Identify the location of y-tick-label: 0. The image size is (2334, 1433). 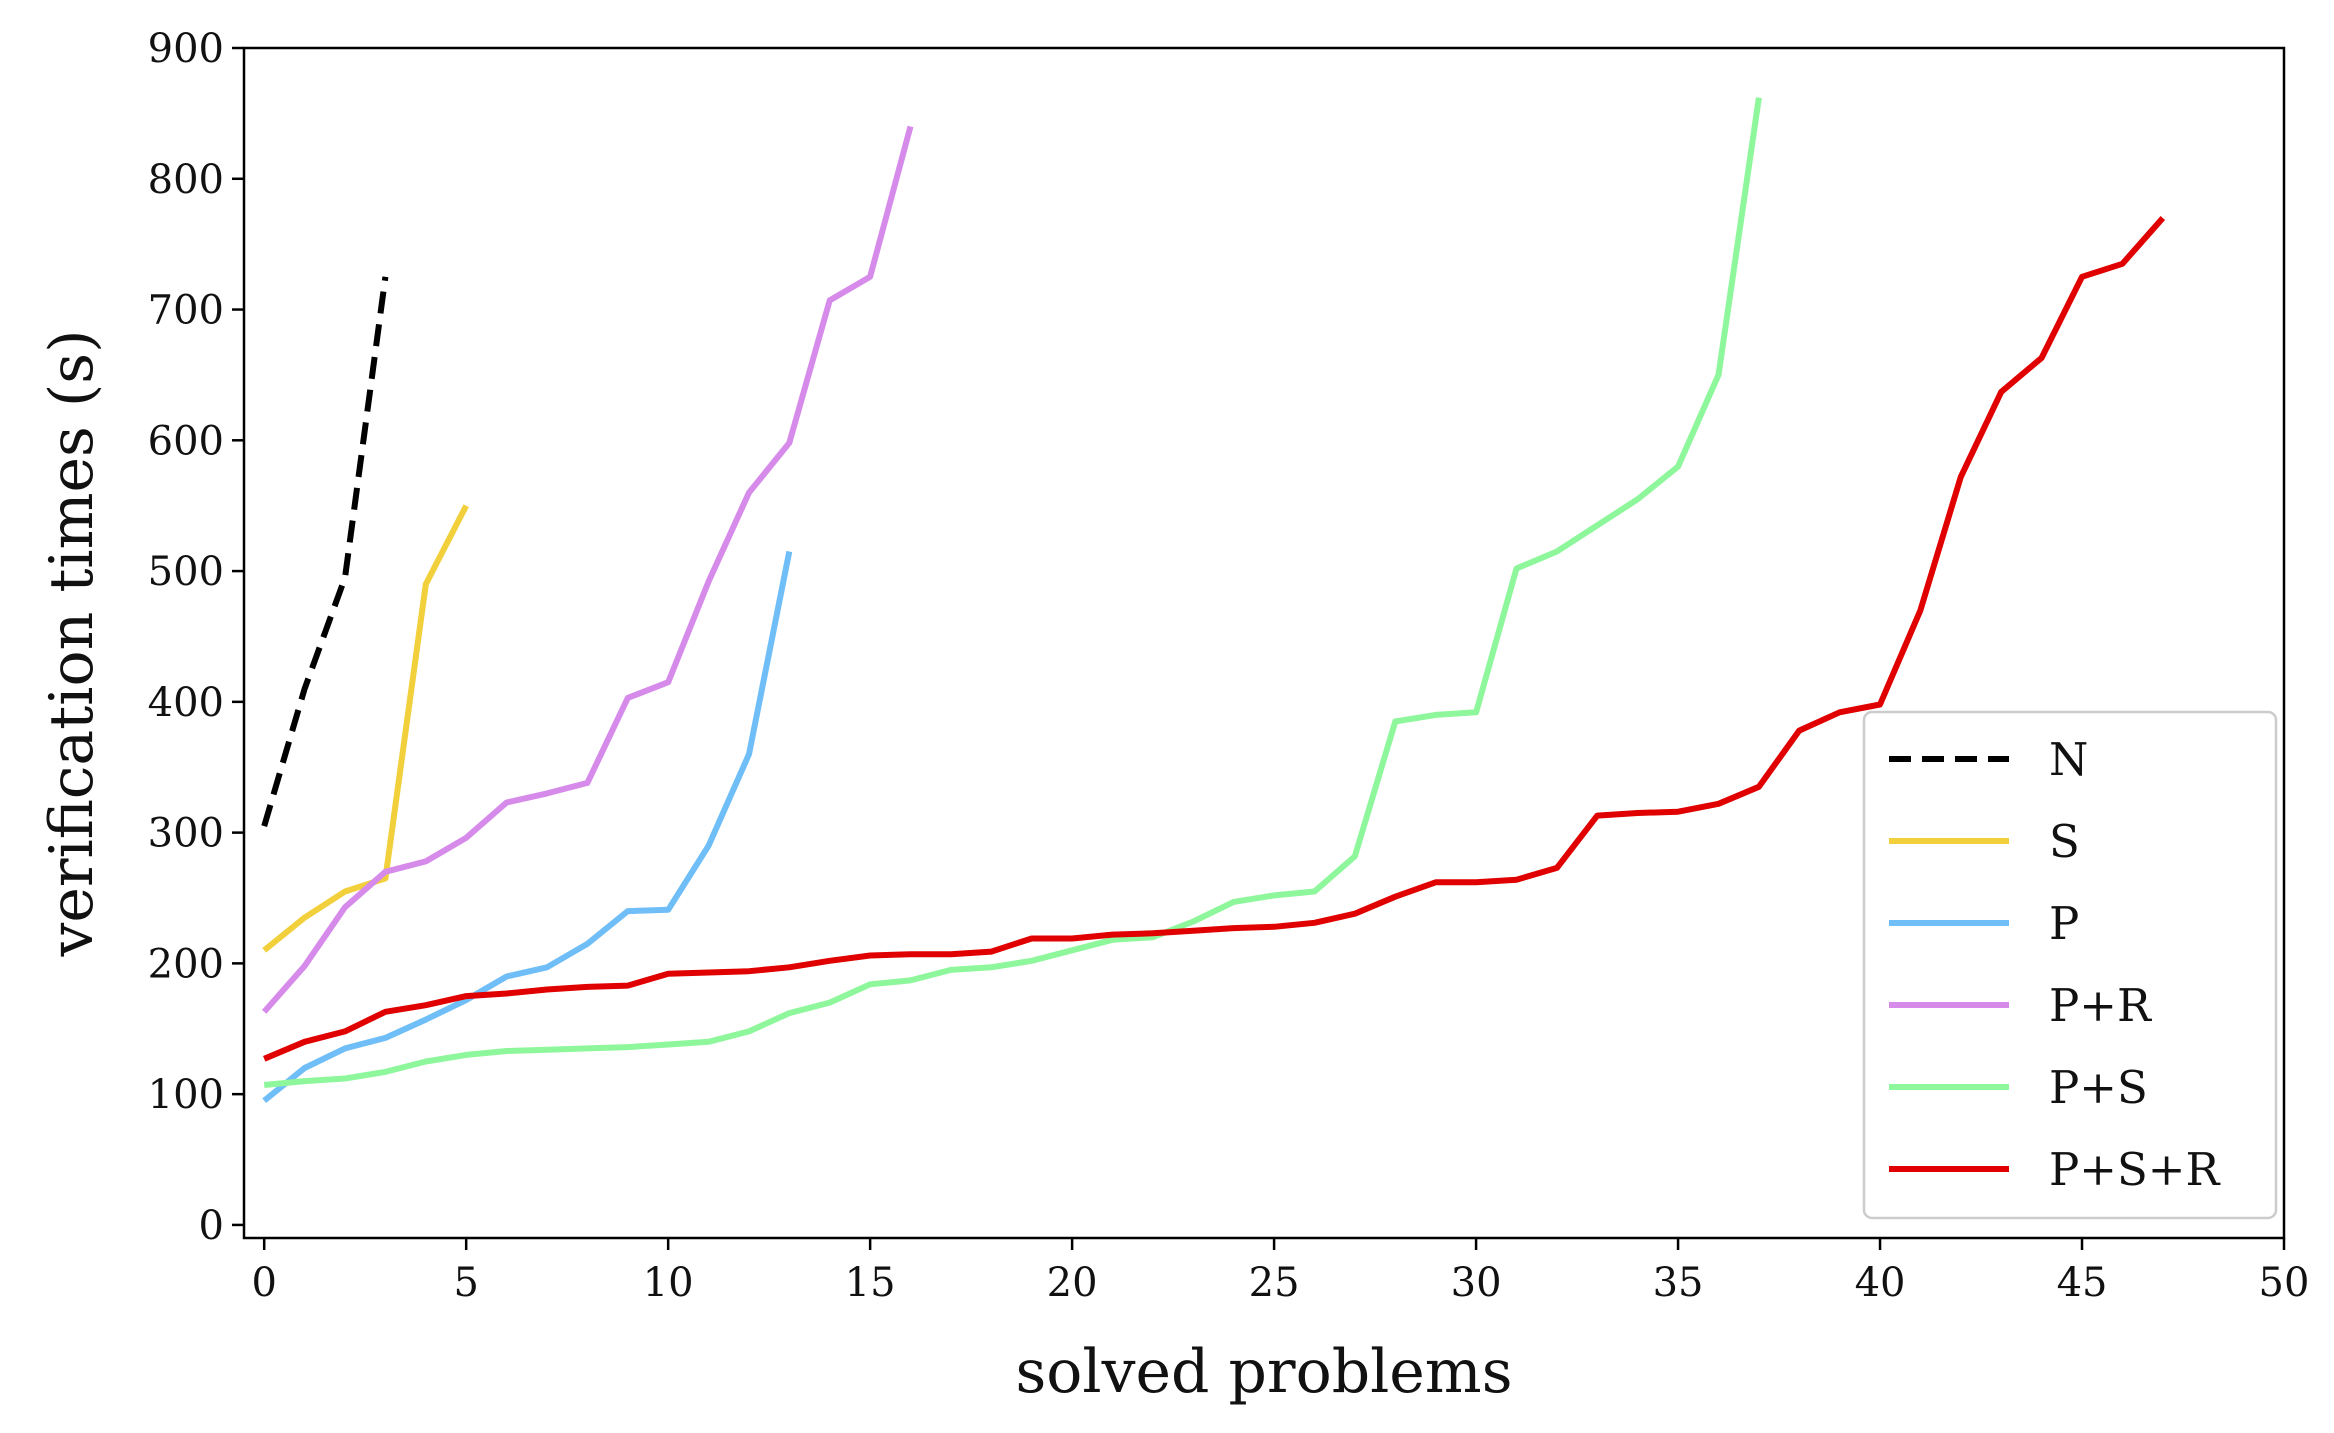
(211, 1226).